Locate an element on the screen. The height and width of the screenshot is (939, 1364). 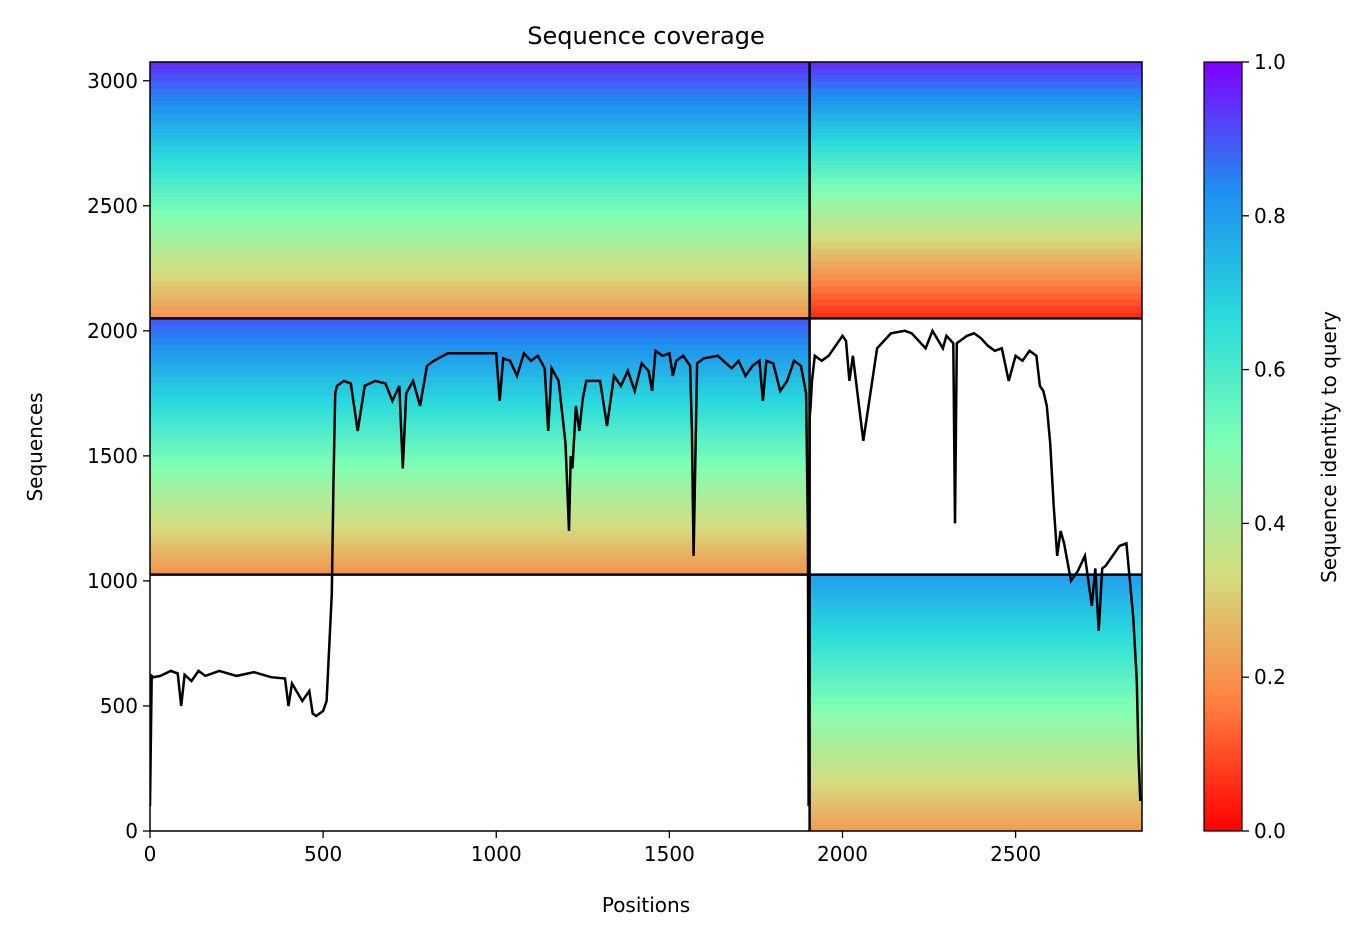
y-axis: 0 500 1000 1500 2000 2500 3000 is located at coordinates (118, 456).